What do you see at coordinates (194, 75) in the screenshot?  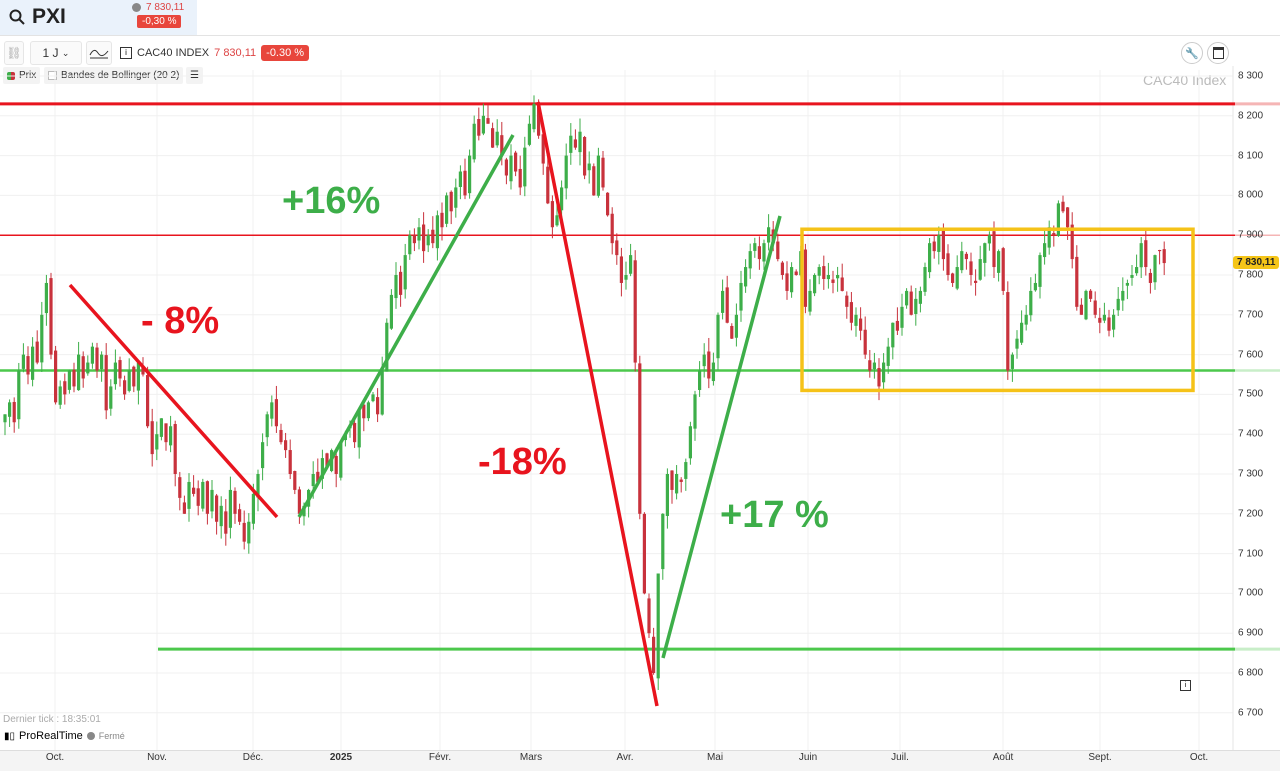 I see `indicator-list-button: ☰` at bounding box center [194, 75].